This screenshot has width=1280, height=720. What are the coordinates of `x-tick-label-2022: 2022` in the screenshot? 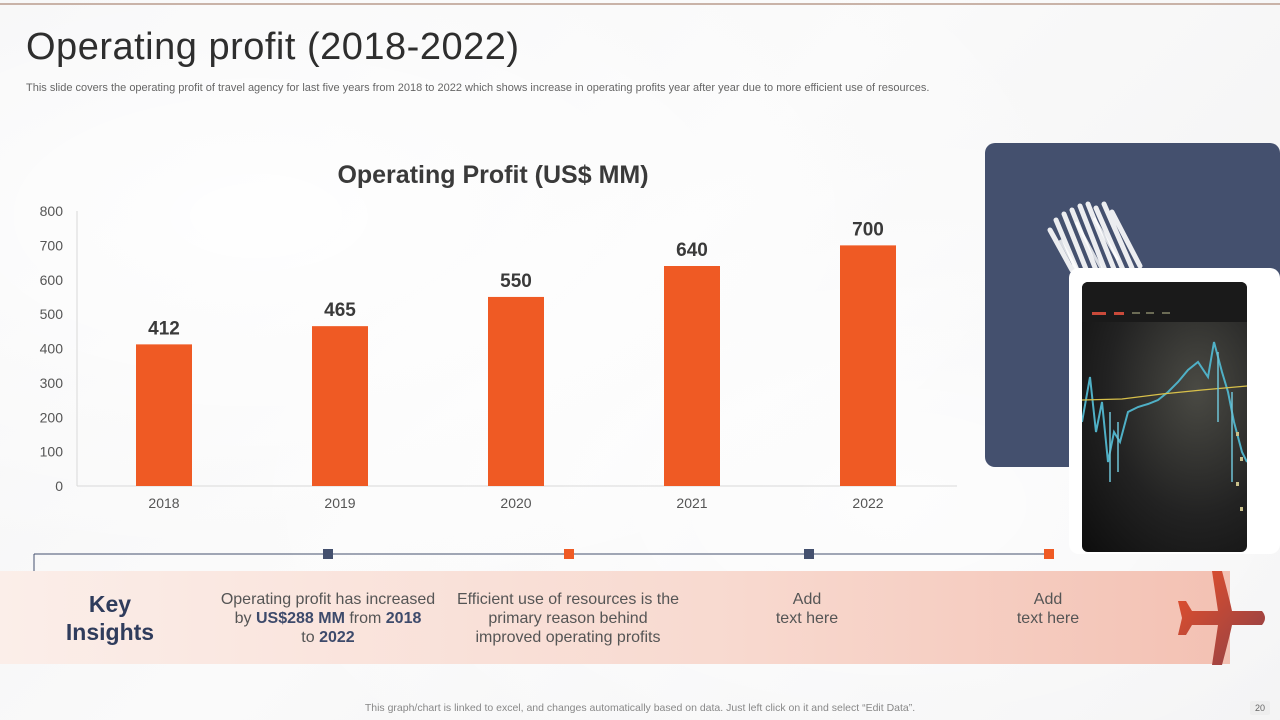 It's located at (867, 503).